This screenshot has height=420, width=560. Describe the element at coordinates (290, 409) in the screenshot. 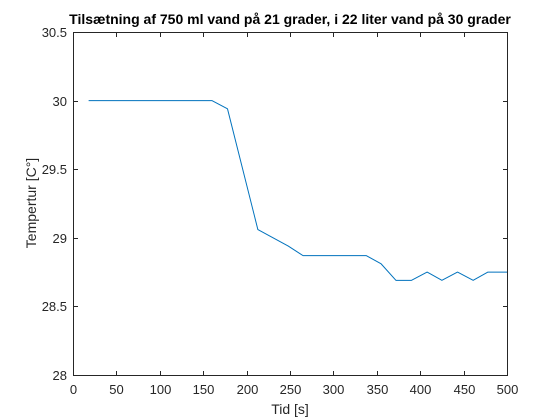

I see `x-axis-label: Tid [s]` at that location.